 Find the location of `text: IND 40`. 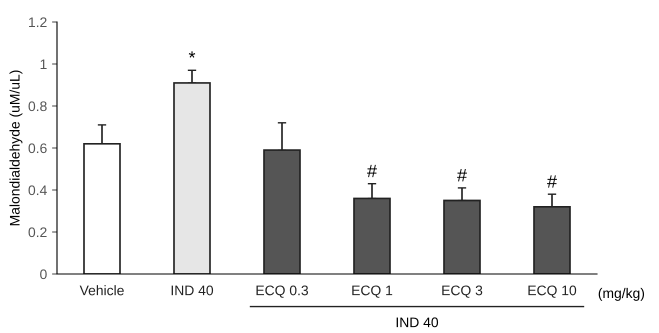

text: IND 40 is located at coordinates (417, 322).